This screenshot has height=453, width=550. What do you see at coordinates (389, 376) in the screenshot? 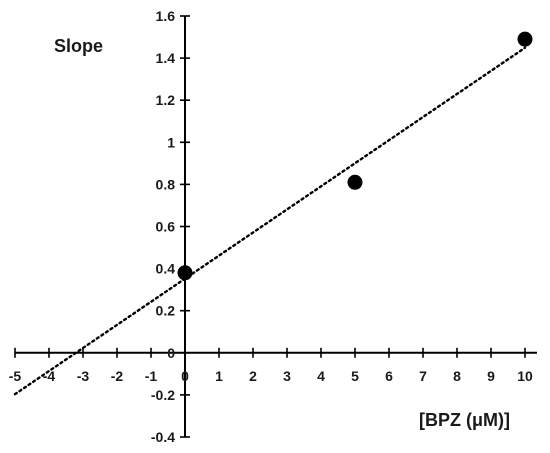
I see `x-tick-label: 6` at bounding box center [389, 376].